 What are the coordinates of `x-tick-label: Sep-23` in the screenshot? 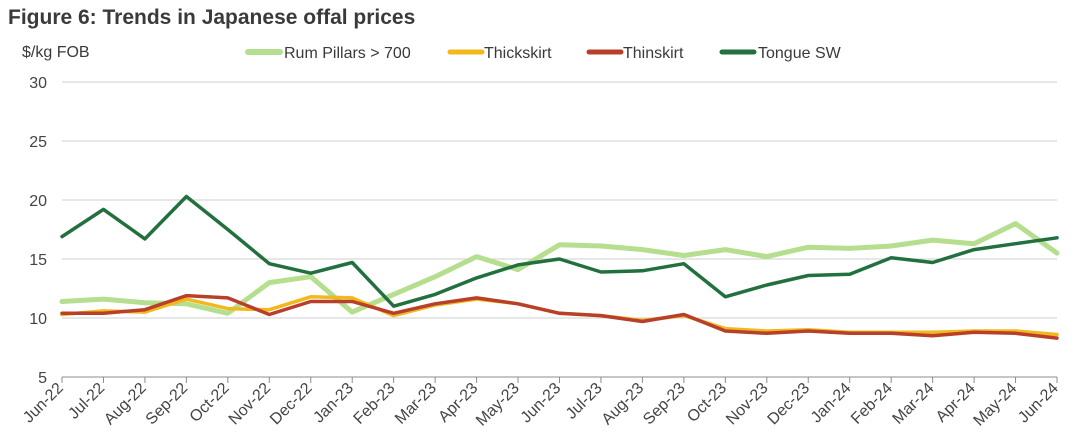 It's located at (664, 404).